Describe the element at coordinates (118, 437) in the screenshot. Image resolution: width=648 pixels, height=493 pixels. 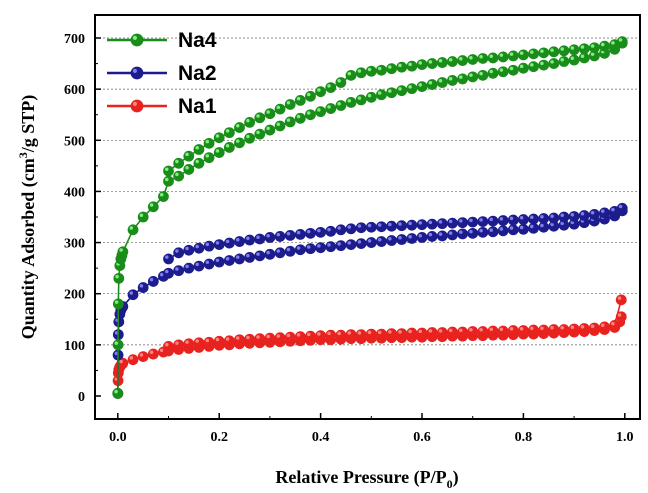
I see `x-tick-label: 0.0` at that location.